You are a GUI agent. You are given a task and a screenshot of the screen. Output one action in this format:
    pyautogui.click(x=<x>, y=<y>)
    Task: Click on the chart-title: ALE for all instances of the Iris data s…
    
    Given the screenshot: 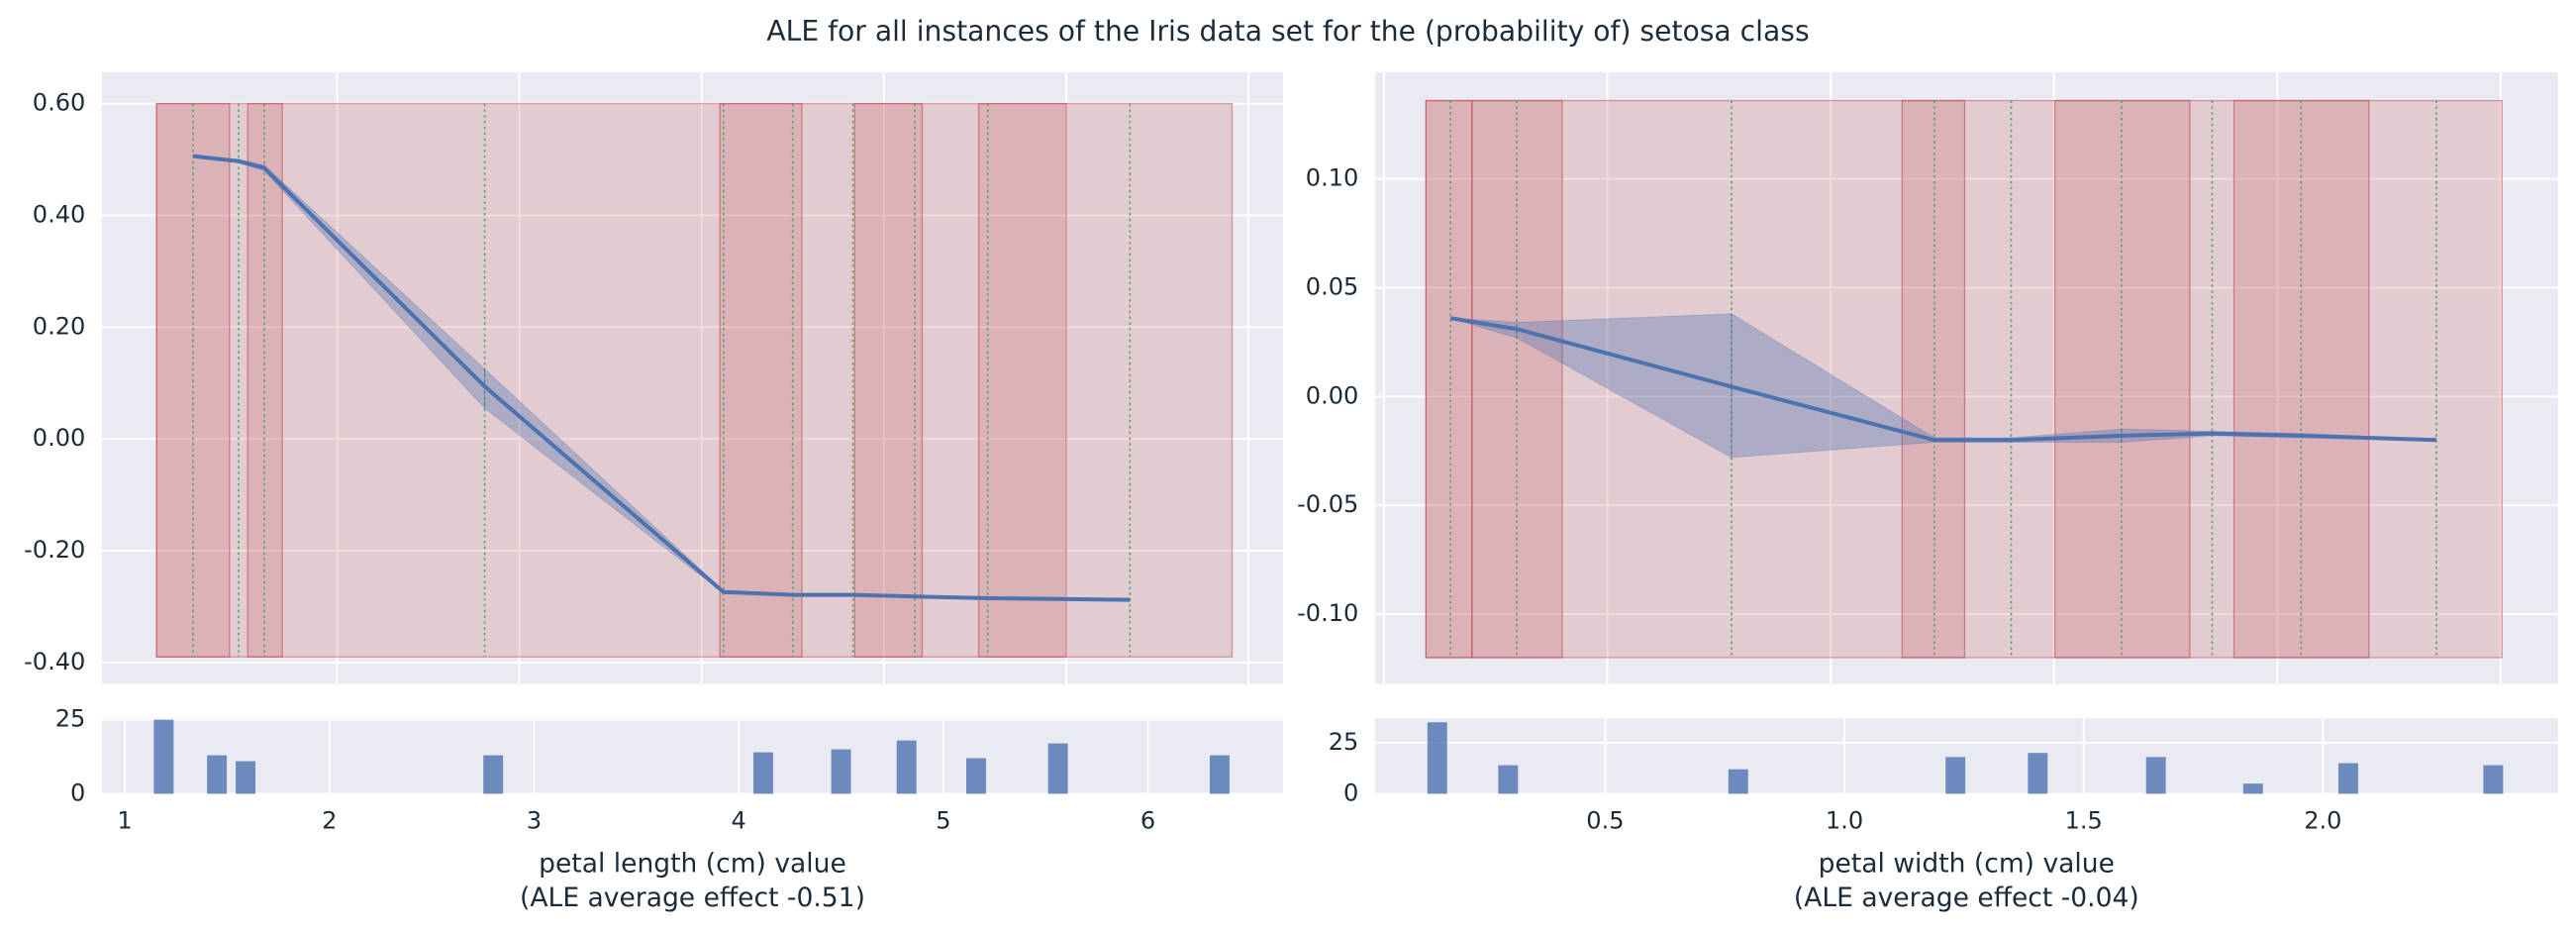 What is the action you would take?
    pyautogui.click(x=1288, y=31)
    